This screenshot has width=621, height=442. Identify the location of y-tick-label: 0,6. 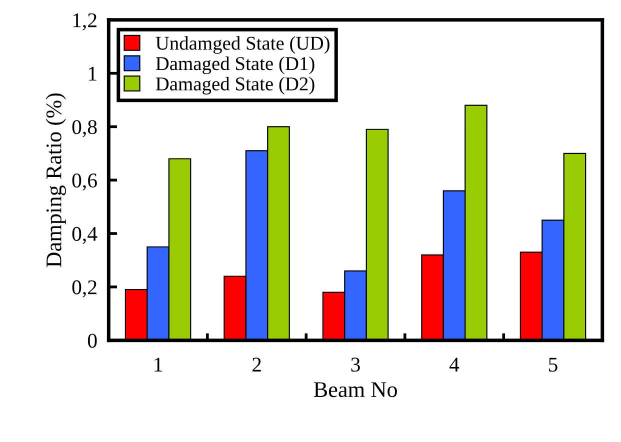
(84, 182).